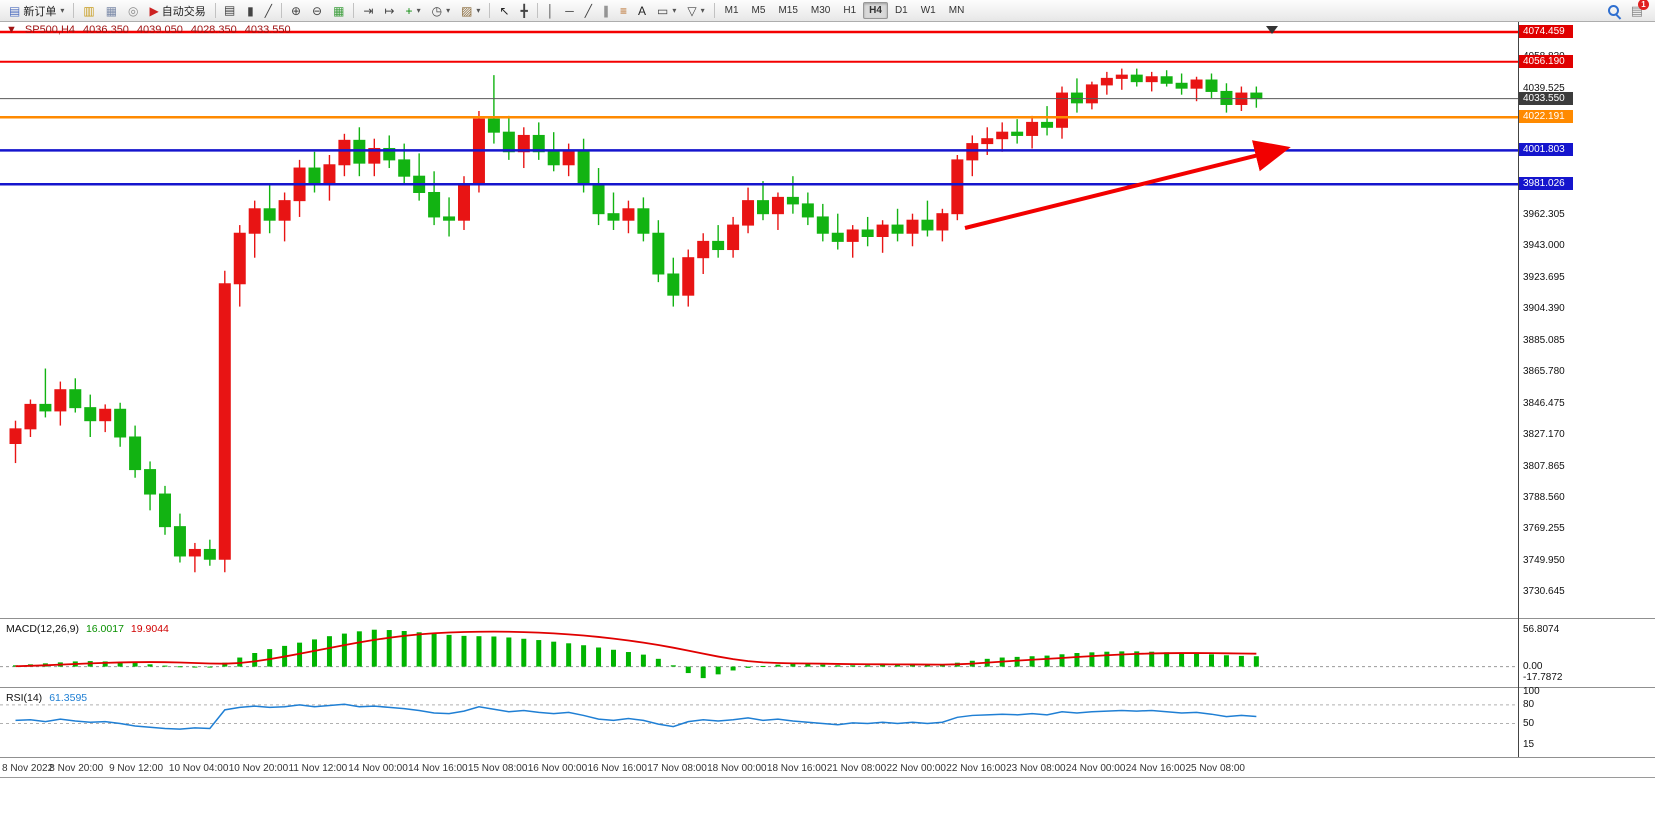 Image resolution: width=1655 pixels, height=823 pixels. I want to click on navigator-icon: ◎, so click(133, 10).